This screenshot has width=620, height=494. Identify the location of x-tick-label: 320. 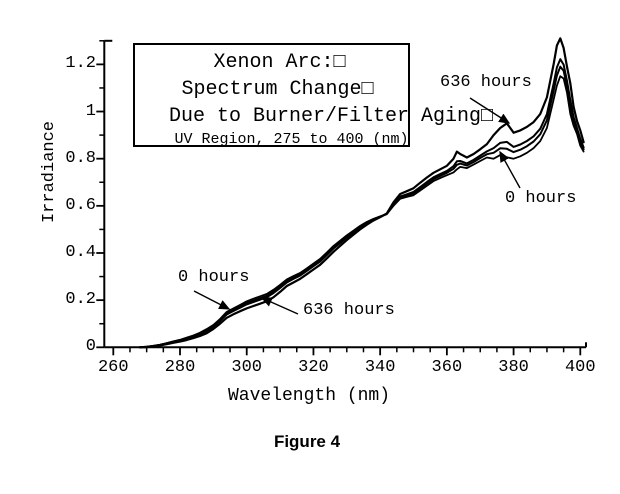
(313, 367).